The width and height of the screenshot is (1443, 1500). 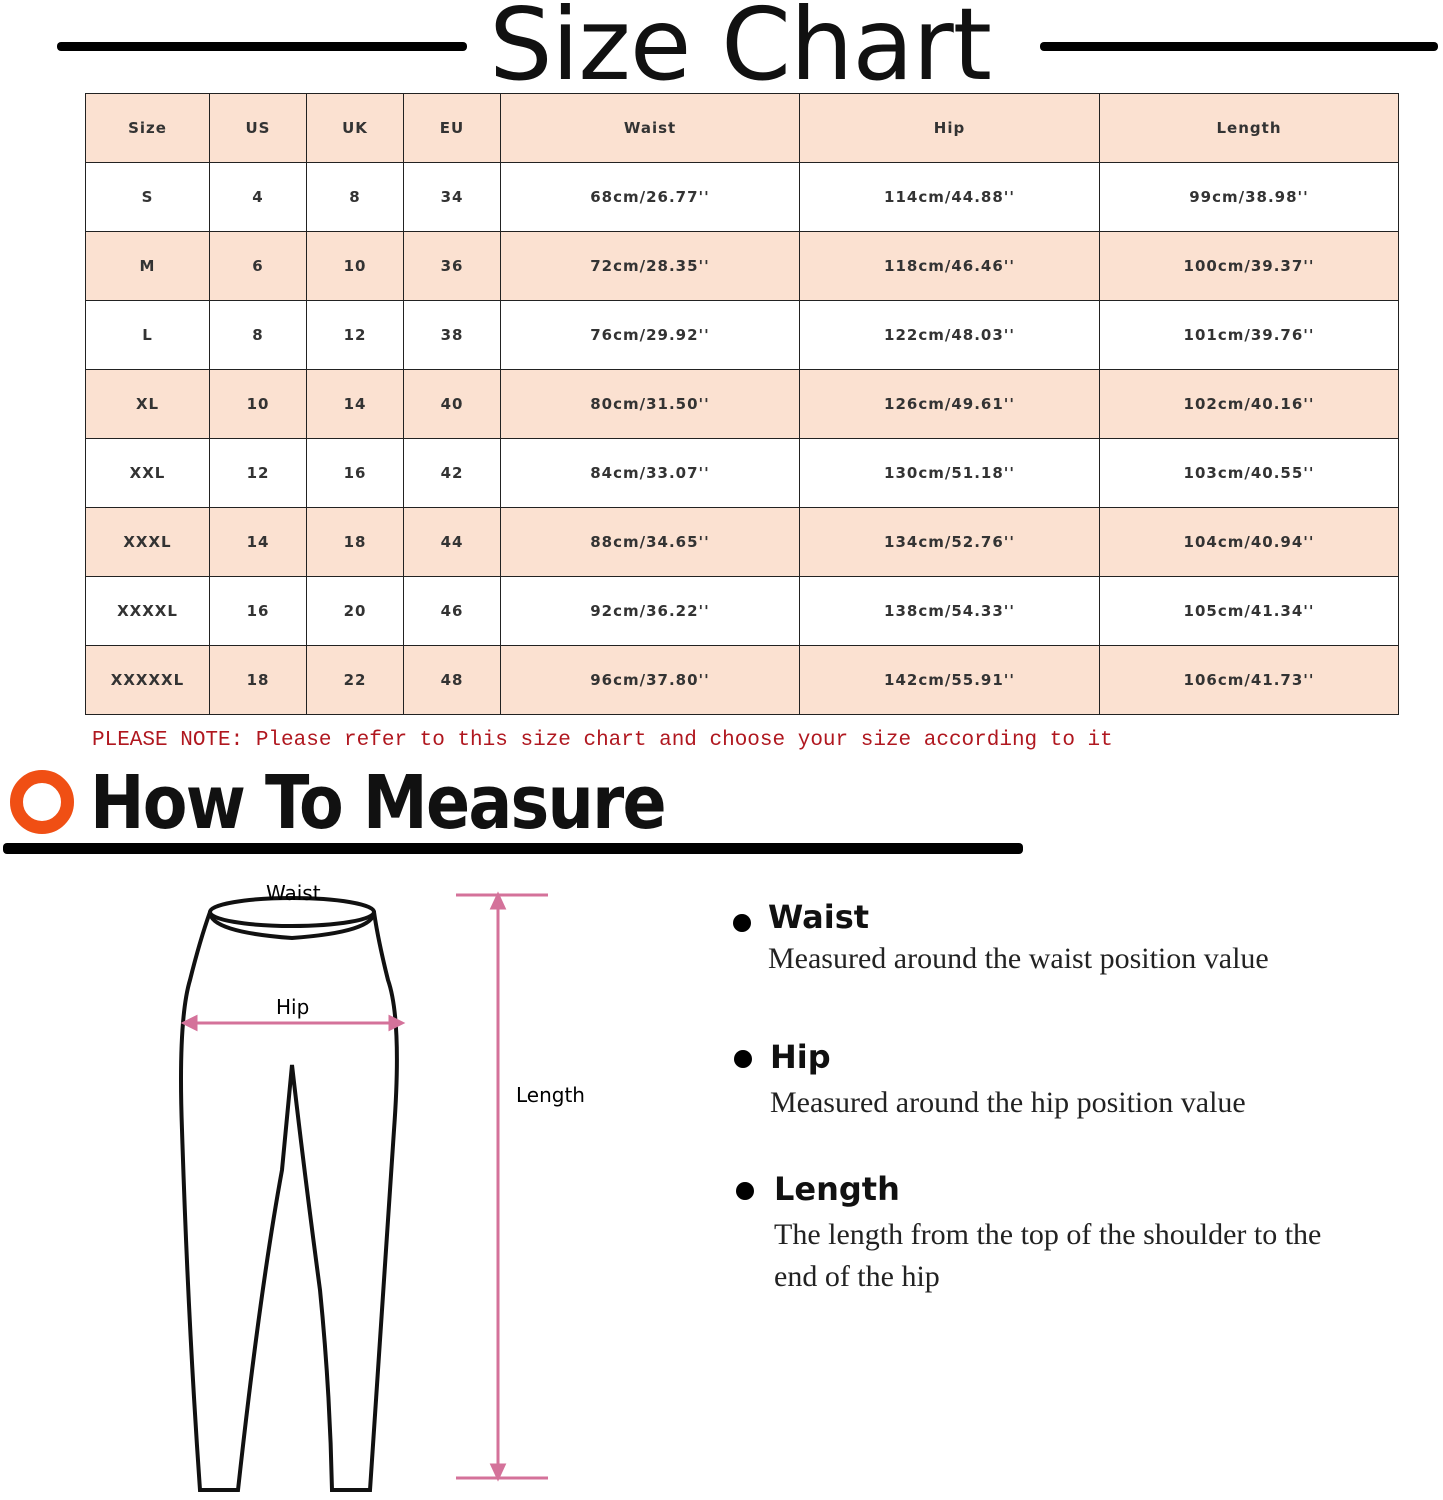 I want to click on table-header-row: Size US UK EU Waist Hip Length, so click(x=742, y=128).